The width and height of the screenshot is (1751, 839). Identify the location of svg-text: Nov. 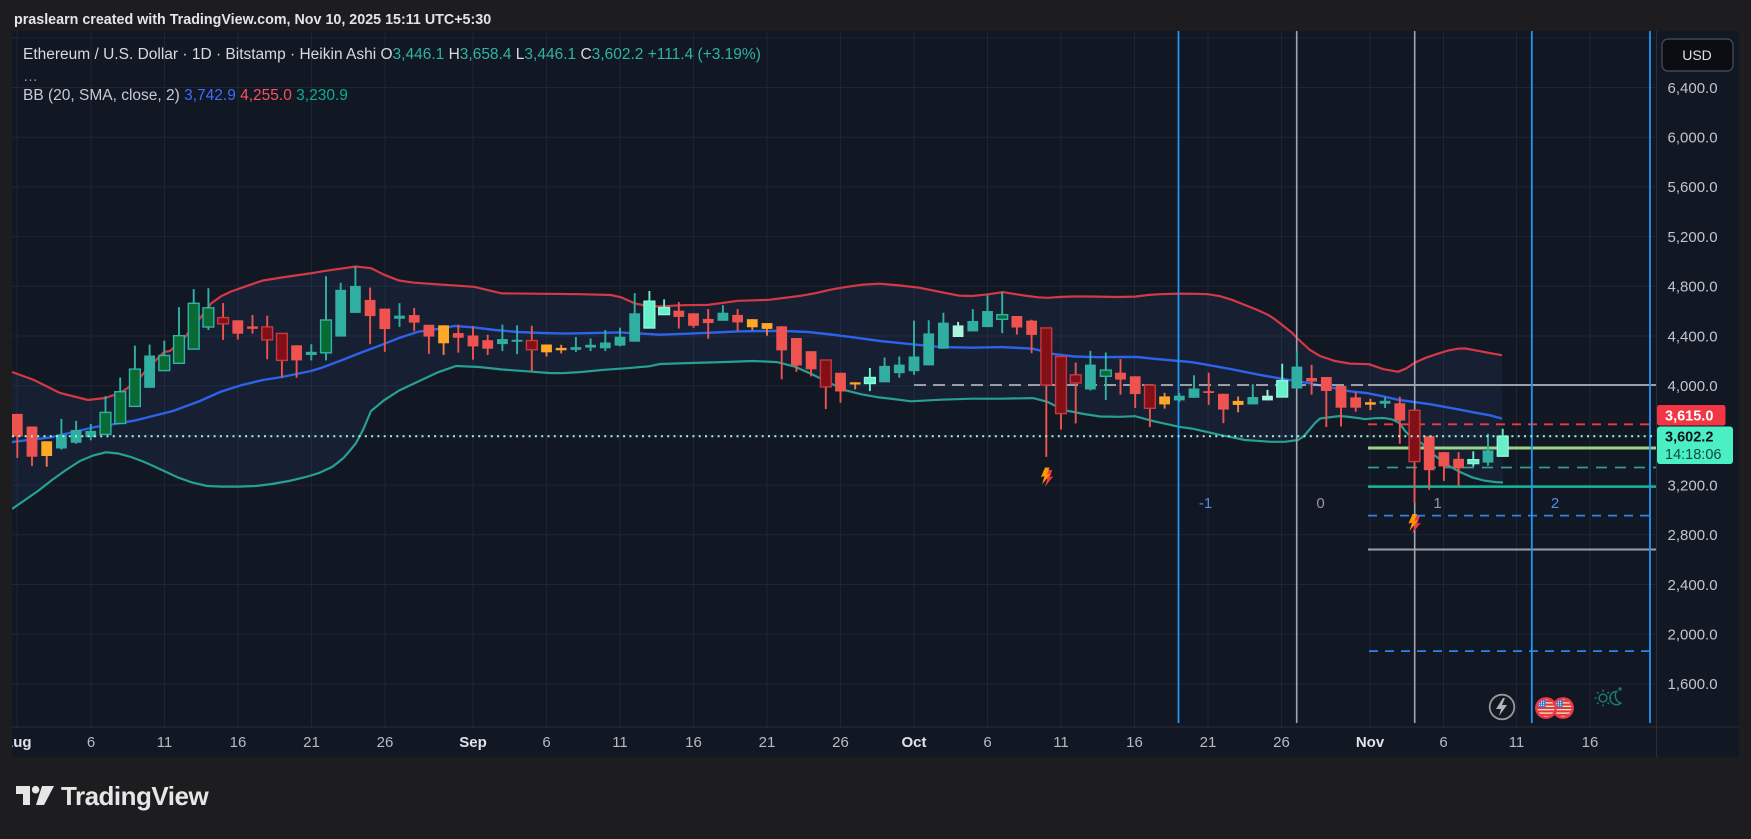
(1370, 742).